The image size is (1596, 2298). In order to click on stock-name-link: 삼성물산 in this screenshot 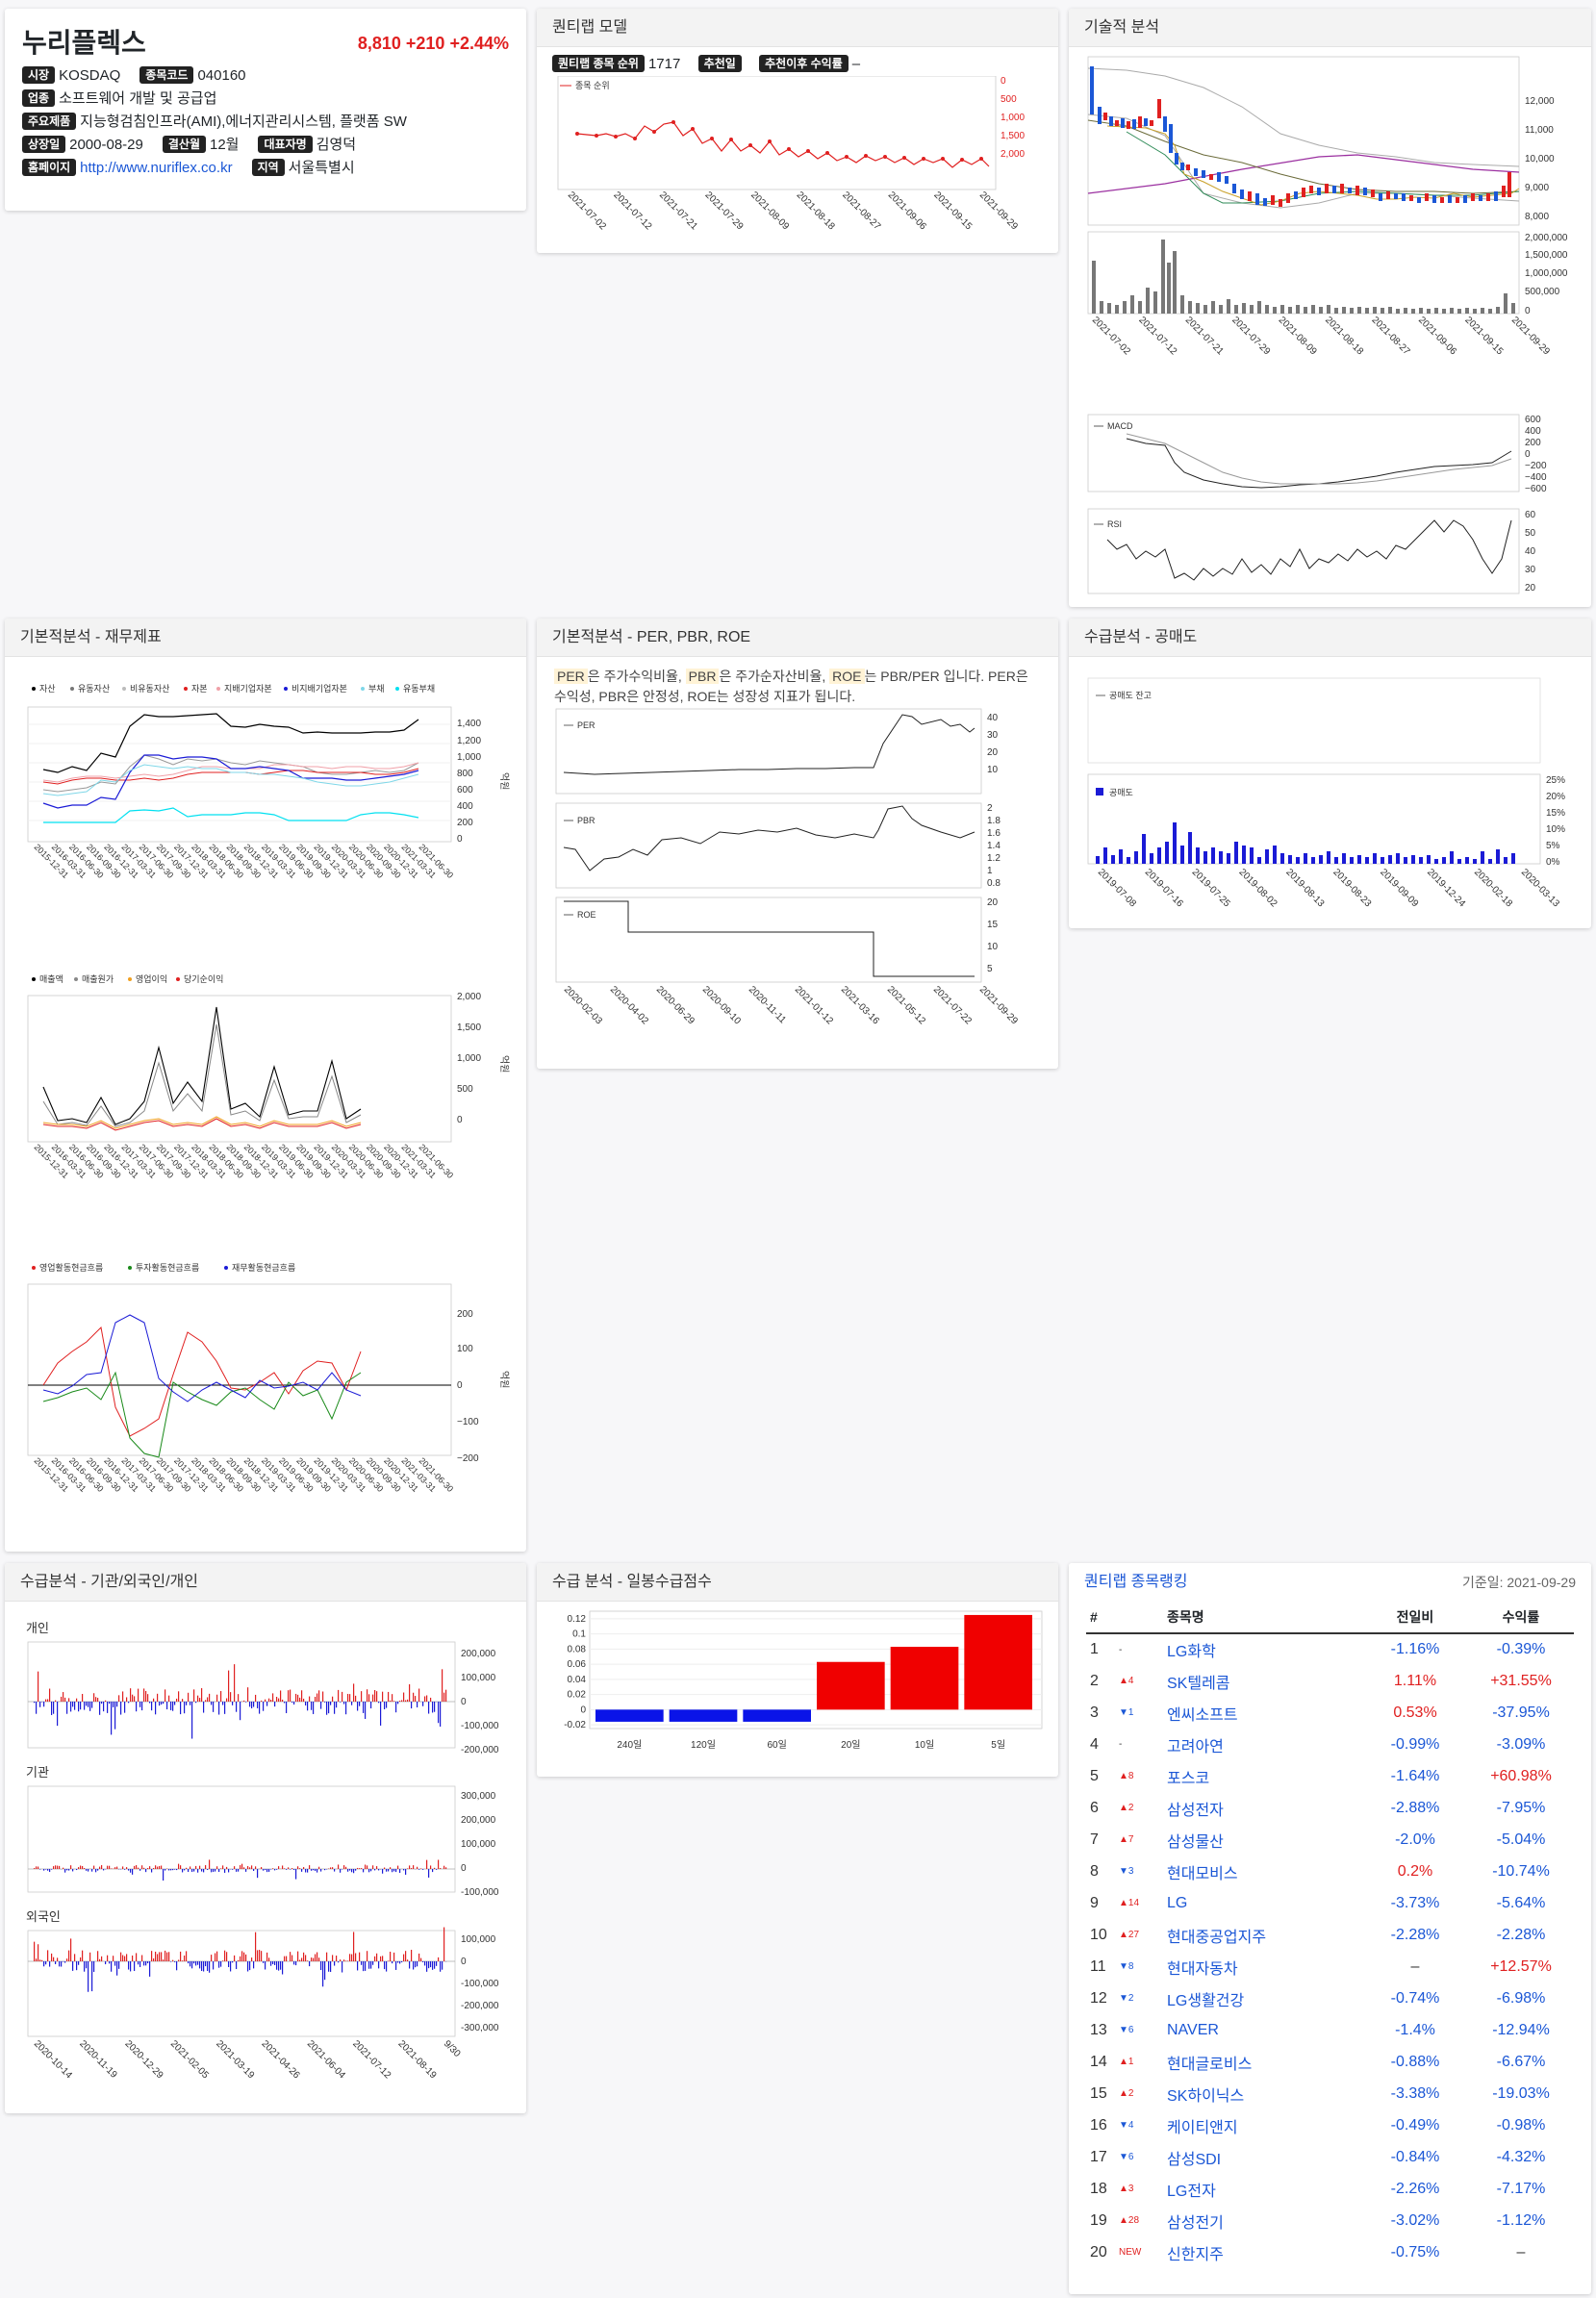, I will do `click(1195, 1842)`.